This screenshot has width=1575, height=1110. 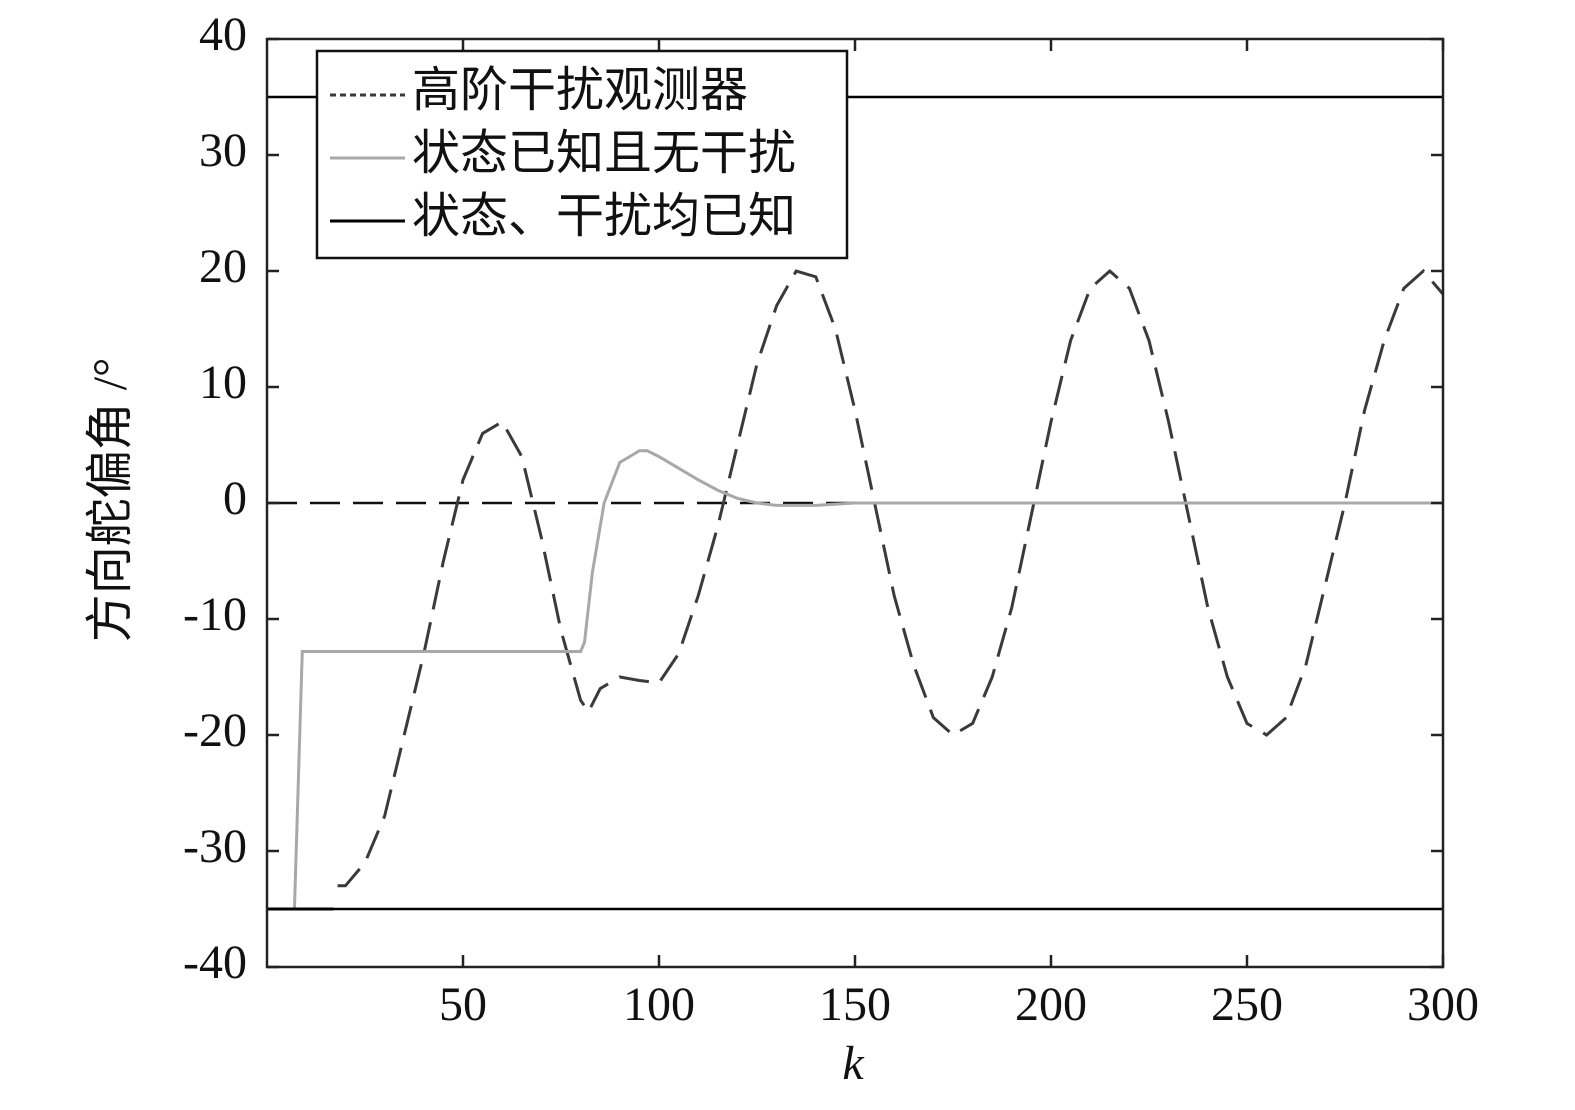 I want to click on x-axis-label: k, so click(x=853, y=1063).